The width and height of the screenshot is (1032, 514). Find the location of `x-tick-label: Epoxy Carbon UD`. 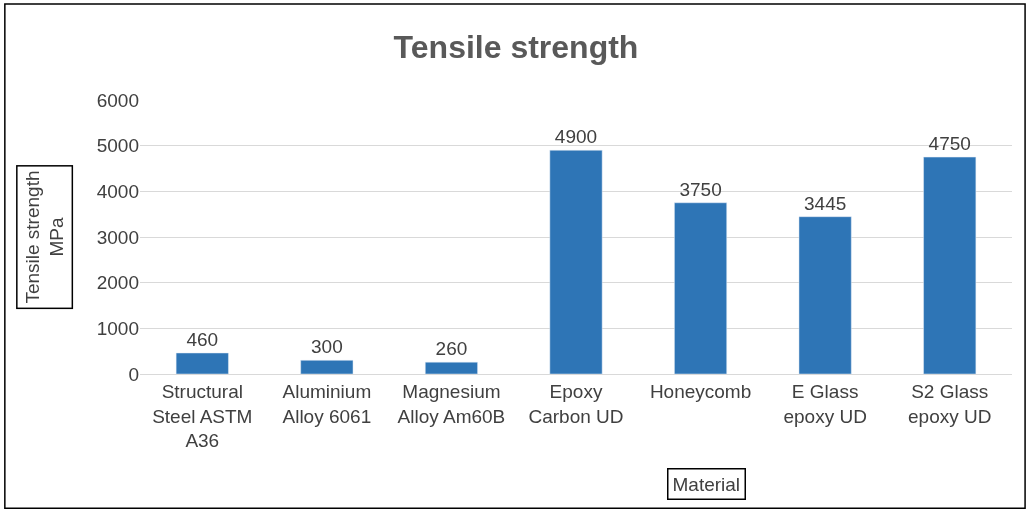

x-tick-label: Epoxy Carbon UD is located at coordinates (576, 403).